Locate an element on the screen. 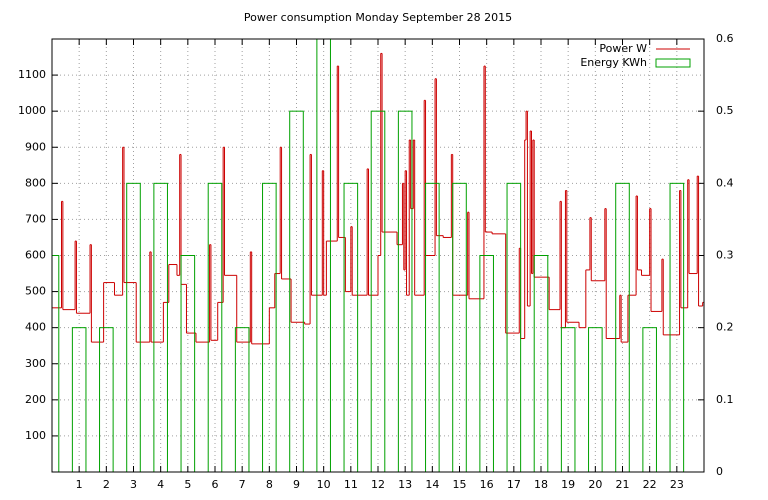 The image size is (768, 500). x-tick-label: 14 is located at coordinates (432, 484).